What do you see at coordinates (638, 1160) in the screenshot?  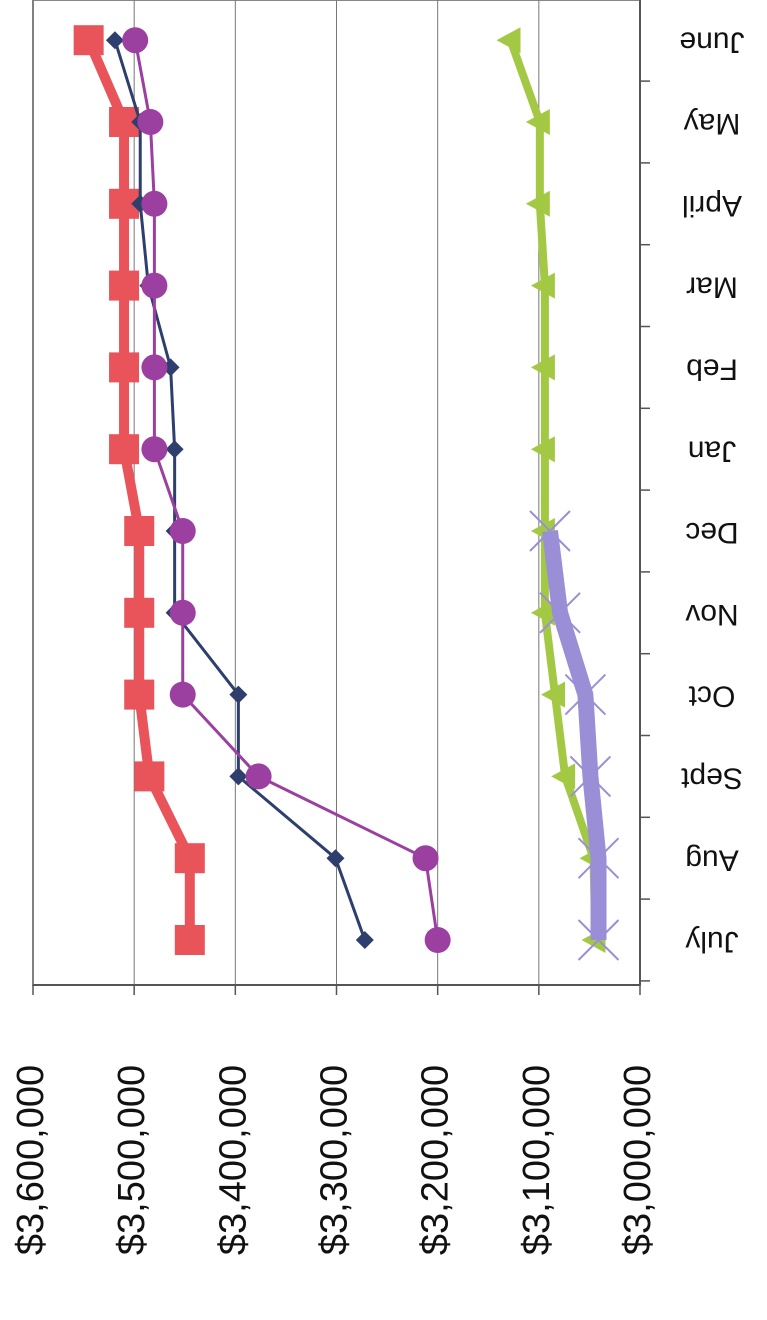 I see `y-tick-label: $3,000,000` at bounding box center [638, 1160].